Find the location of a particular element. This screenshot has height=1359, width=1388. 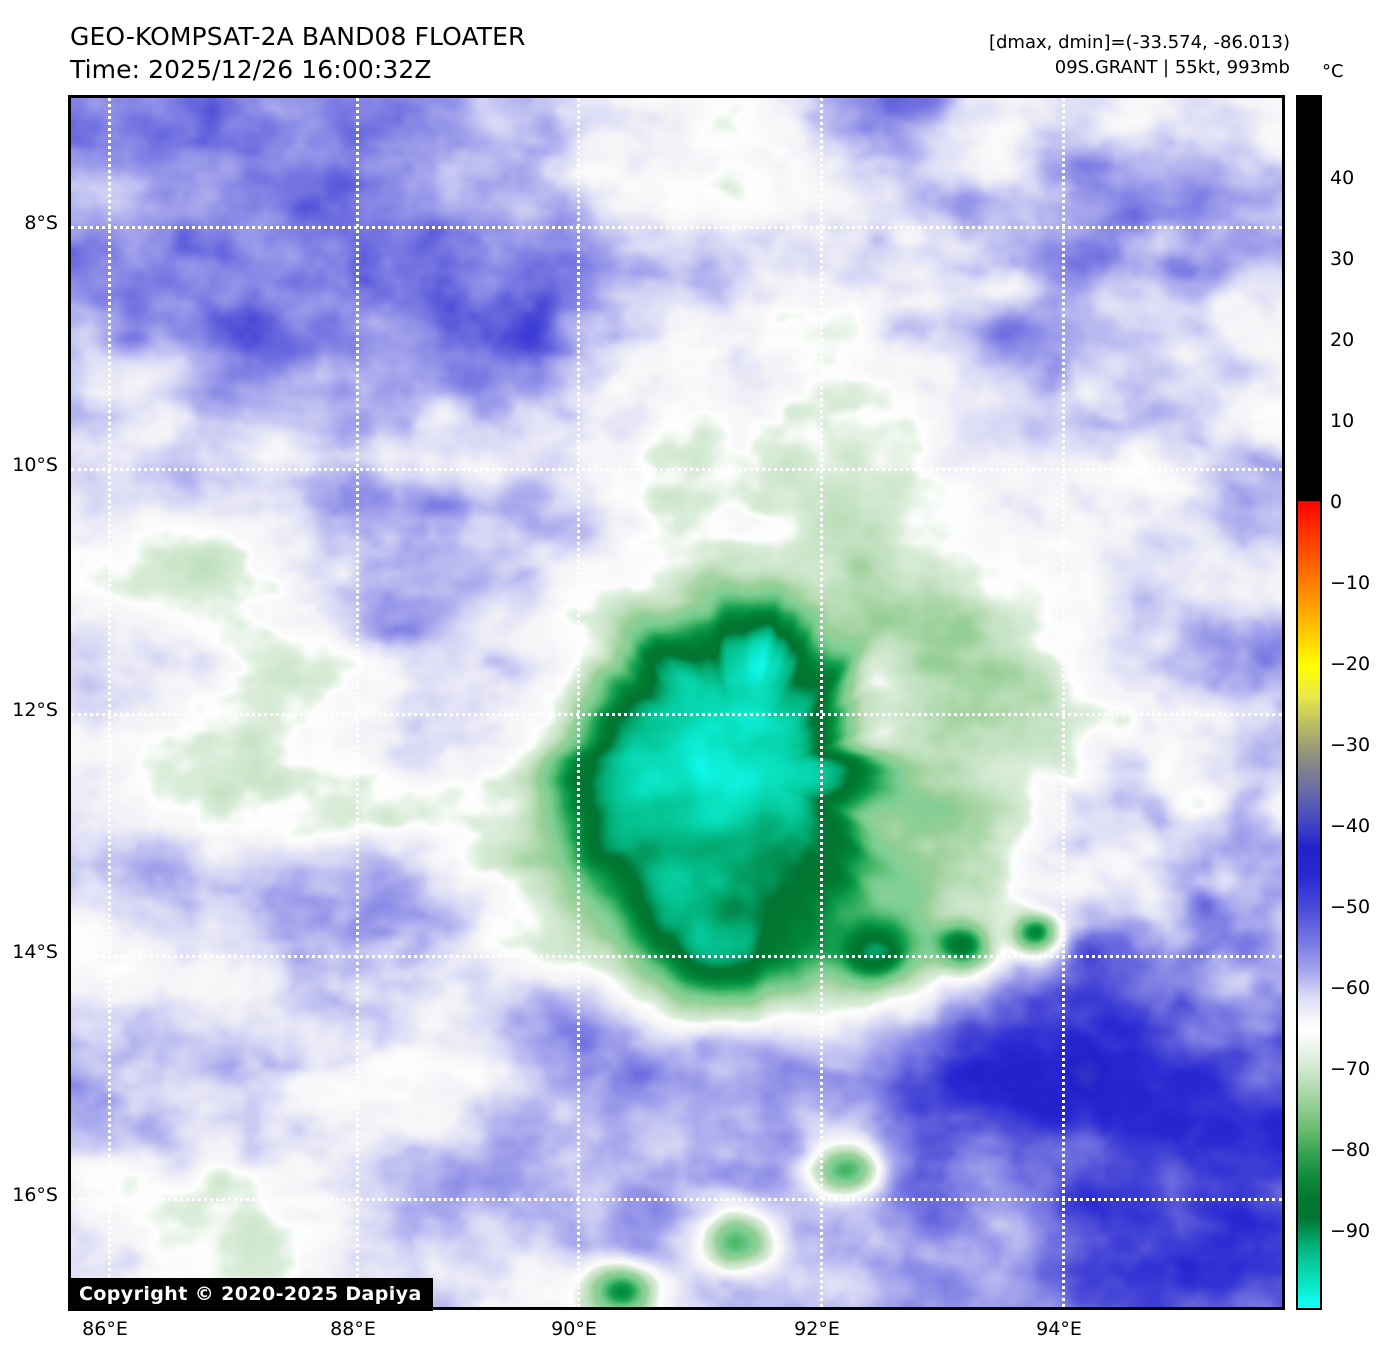

cbar-tick-10: −60 is located at coordinates (1350, 988).